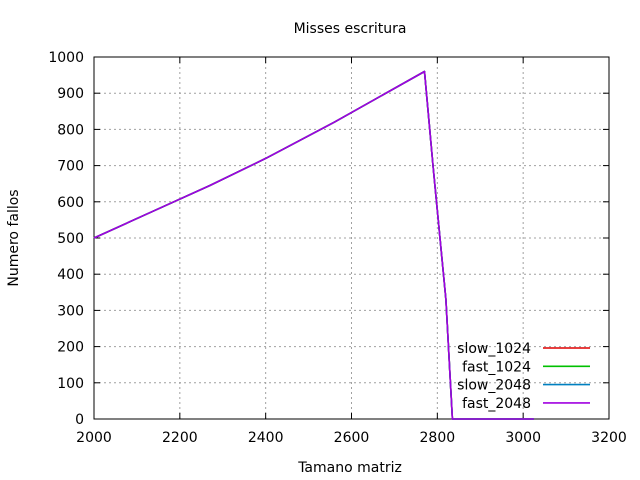  What do you see at coordinates (496, 367) in the screenshot?
I see `legend-label: fast_1024` at bounding box center [496, 367].